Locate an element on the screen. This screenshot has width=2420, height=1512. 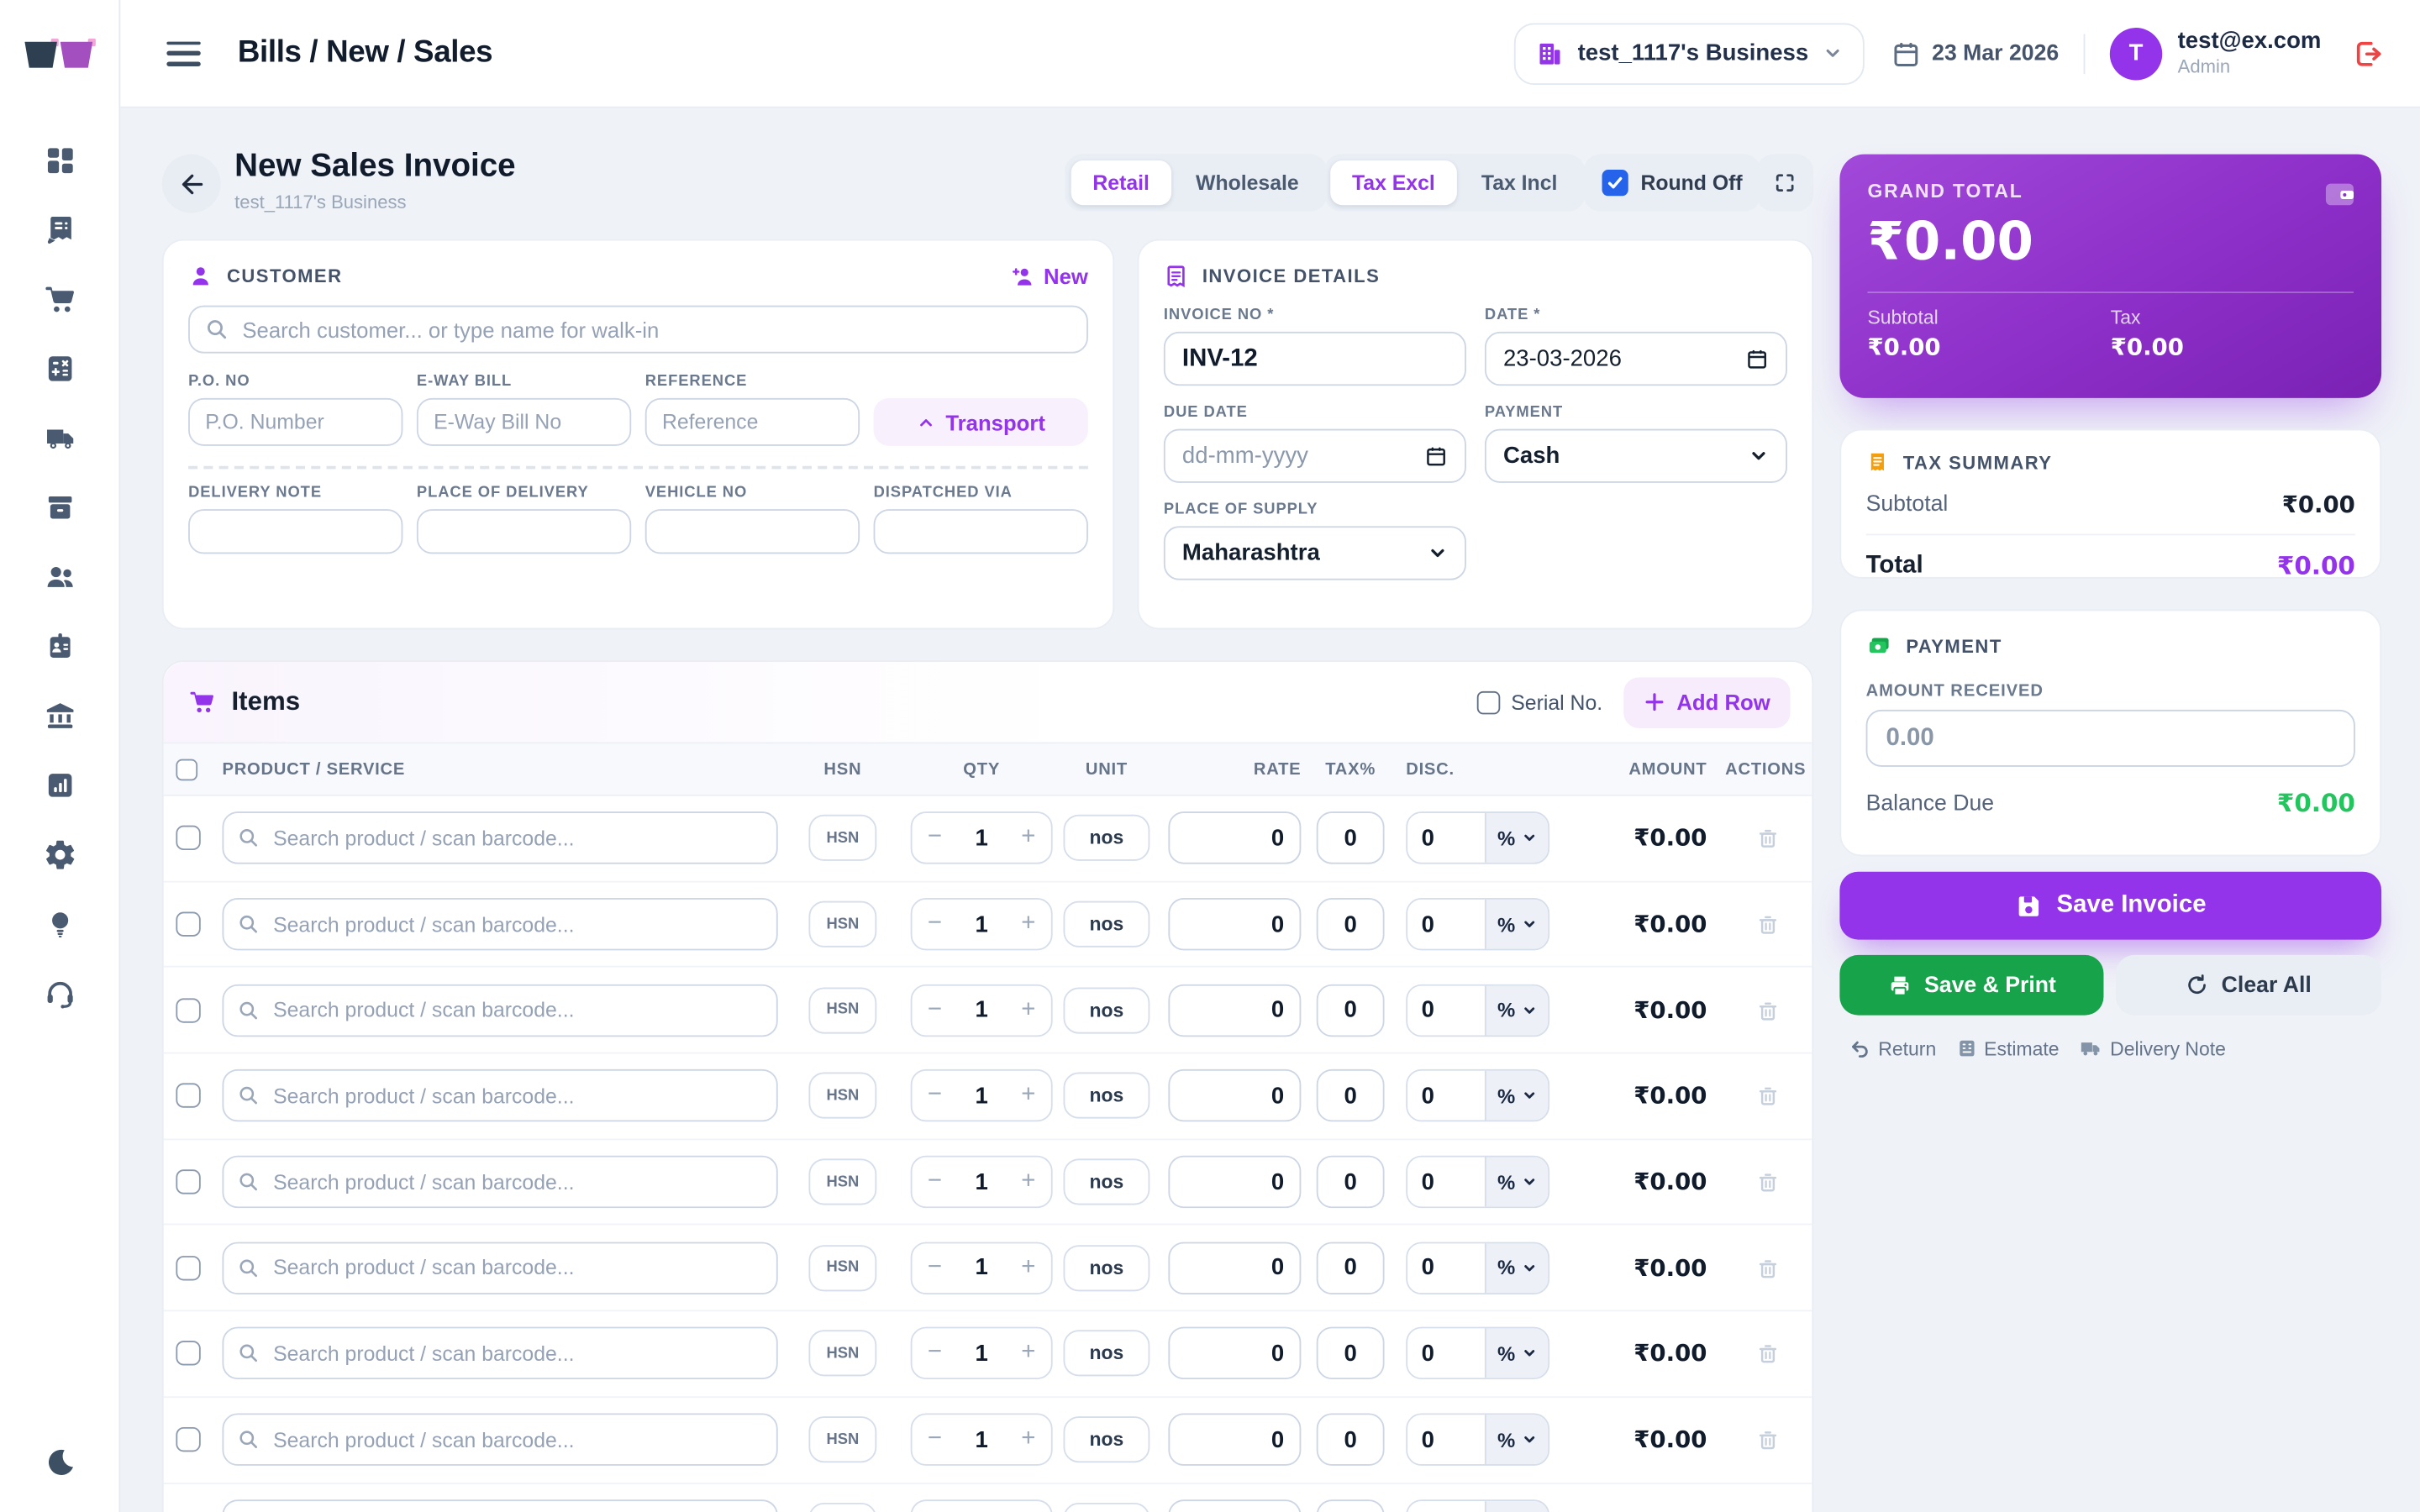
round-off-checkbox is located at coordinates (1615, 183).